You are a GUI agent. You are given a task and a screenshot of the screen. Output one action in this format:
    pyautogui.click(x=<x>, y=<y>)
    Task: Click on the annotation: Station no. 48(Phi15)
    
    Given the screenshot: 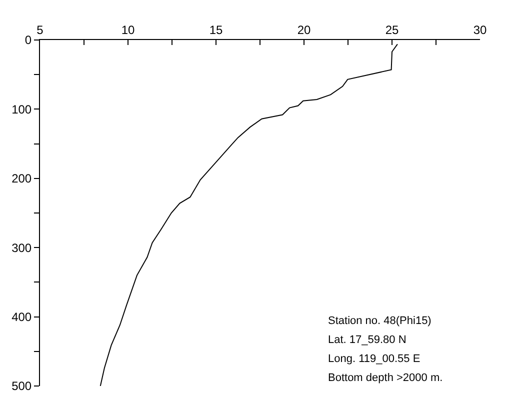 What is the action you would take?
    pyautogui.click(x=380, y=321)
    